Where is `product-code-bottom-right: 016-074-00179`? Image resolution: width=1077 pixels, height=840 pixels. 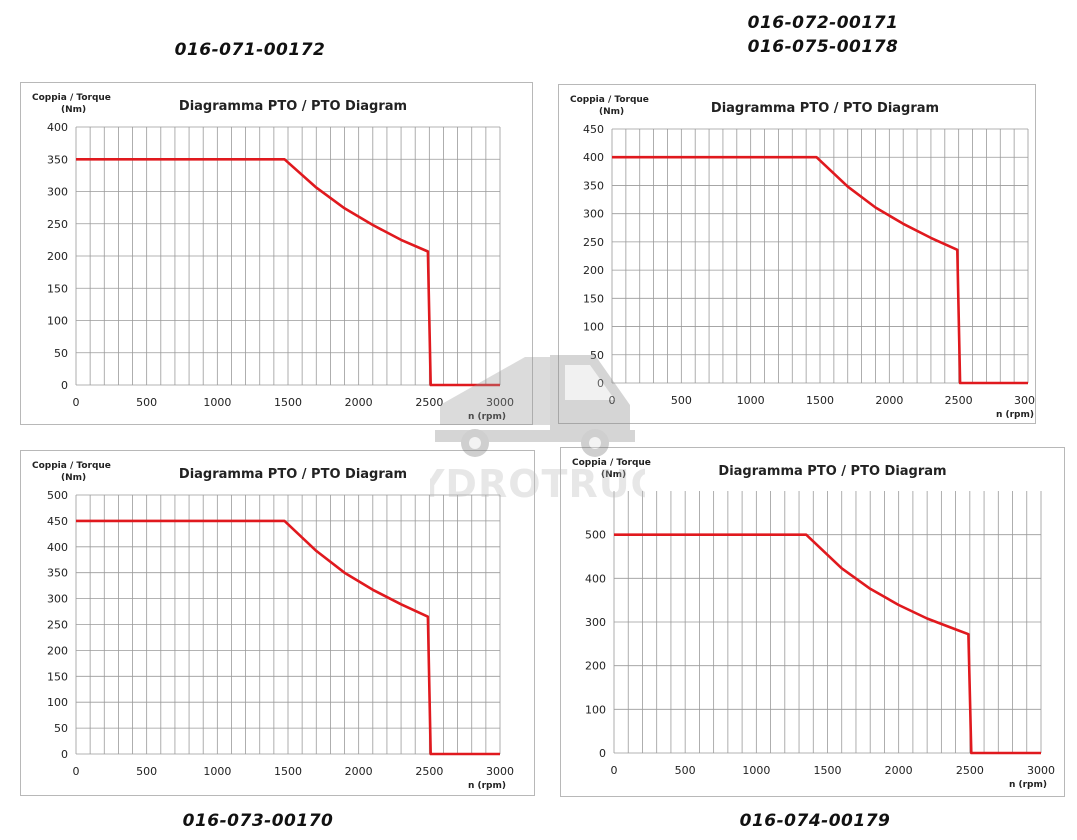 product-code-bottom-right: 016-074-00179 is located at coordinates (815, 821).